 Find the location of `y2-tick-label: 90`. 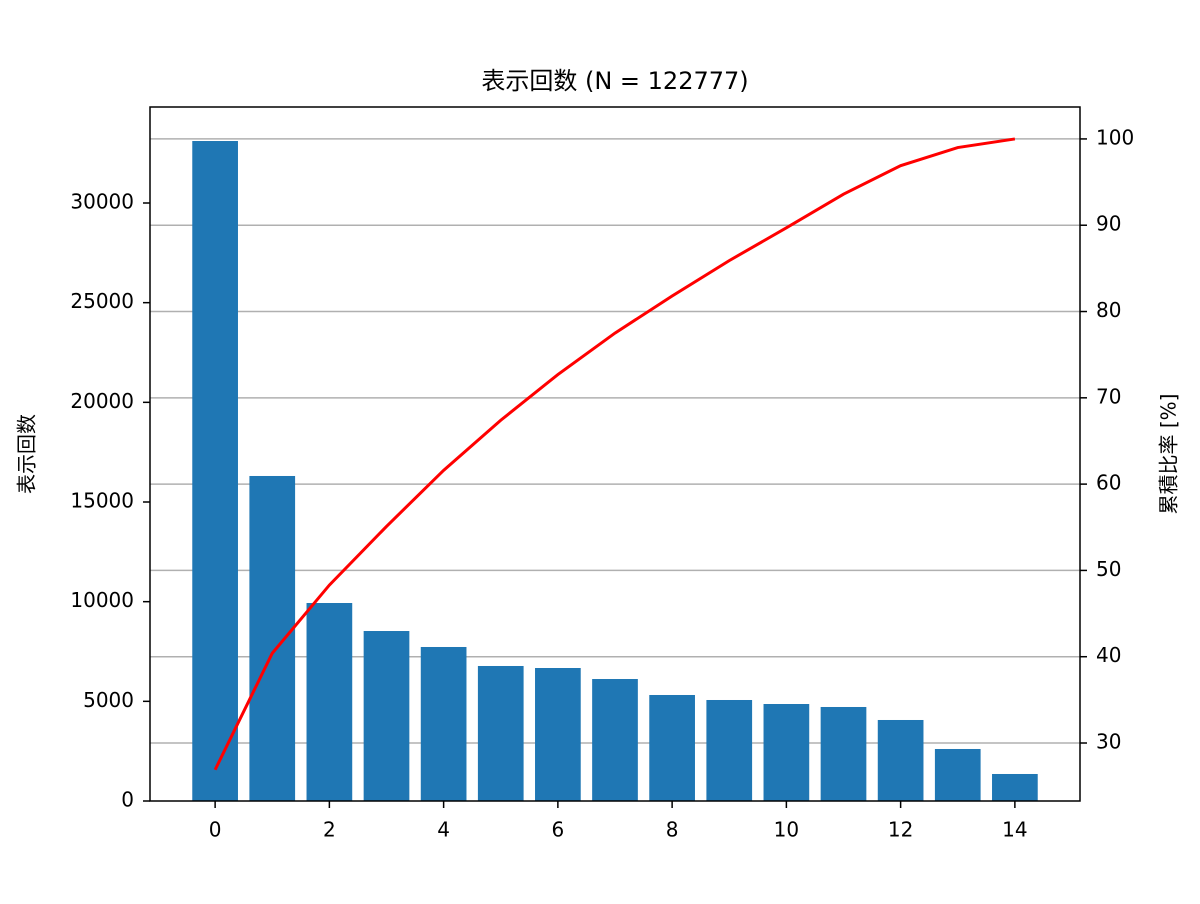

y2-tick-label: 90 is located at coordinates (1108, 224).